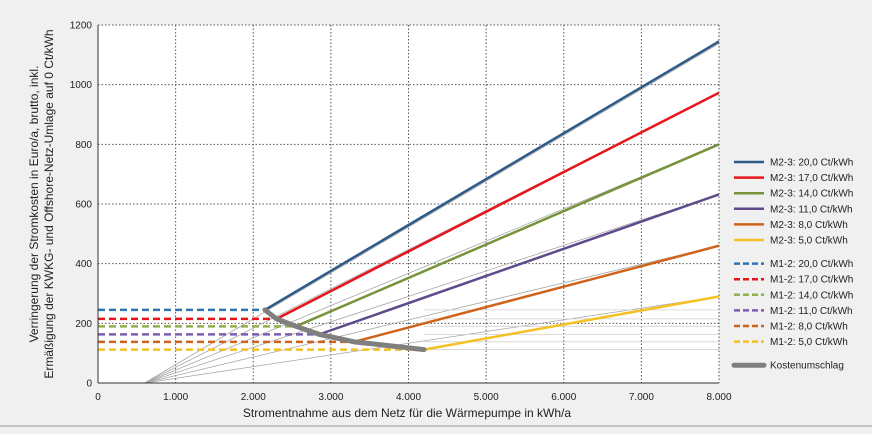 This screenshot has width=872, height=434. Describe the element at coordinates (718, 397) in the screenshot. I see `x-tick-label: 8.000` at that location.